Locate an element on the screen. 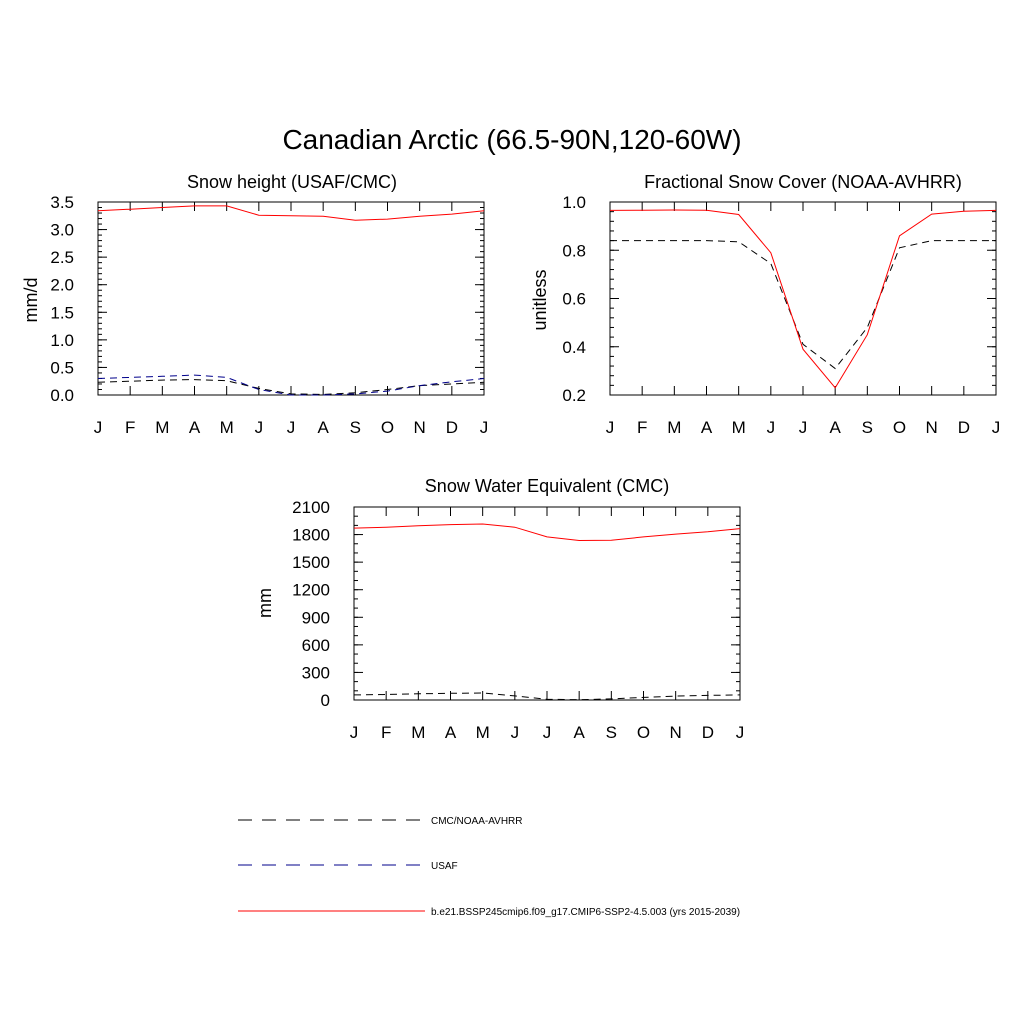  y-tick-label: 0.5 is located at coordinates (62, 367).